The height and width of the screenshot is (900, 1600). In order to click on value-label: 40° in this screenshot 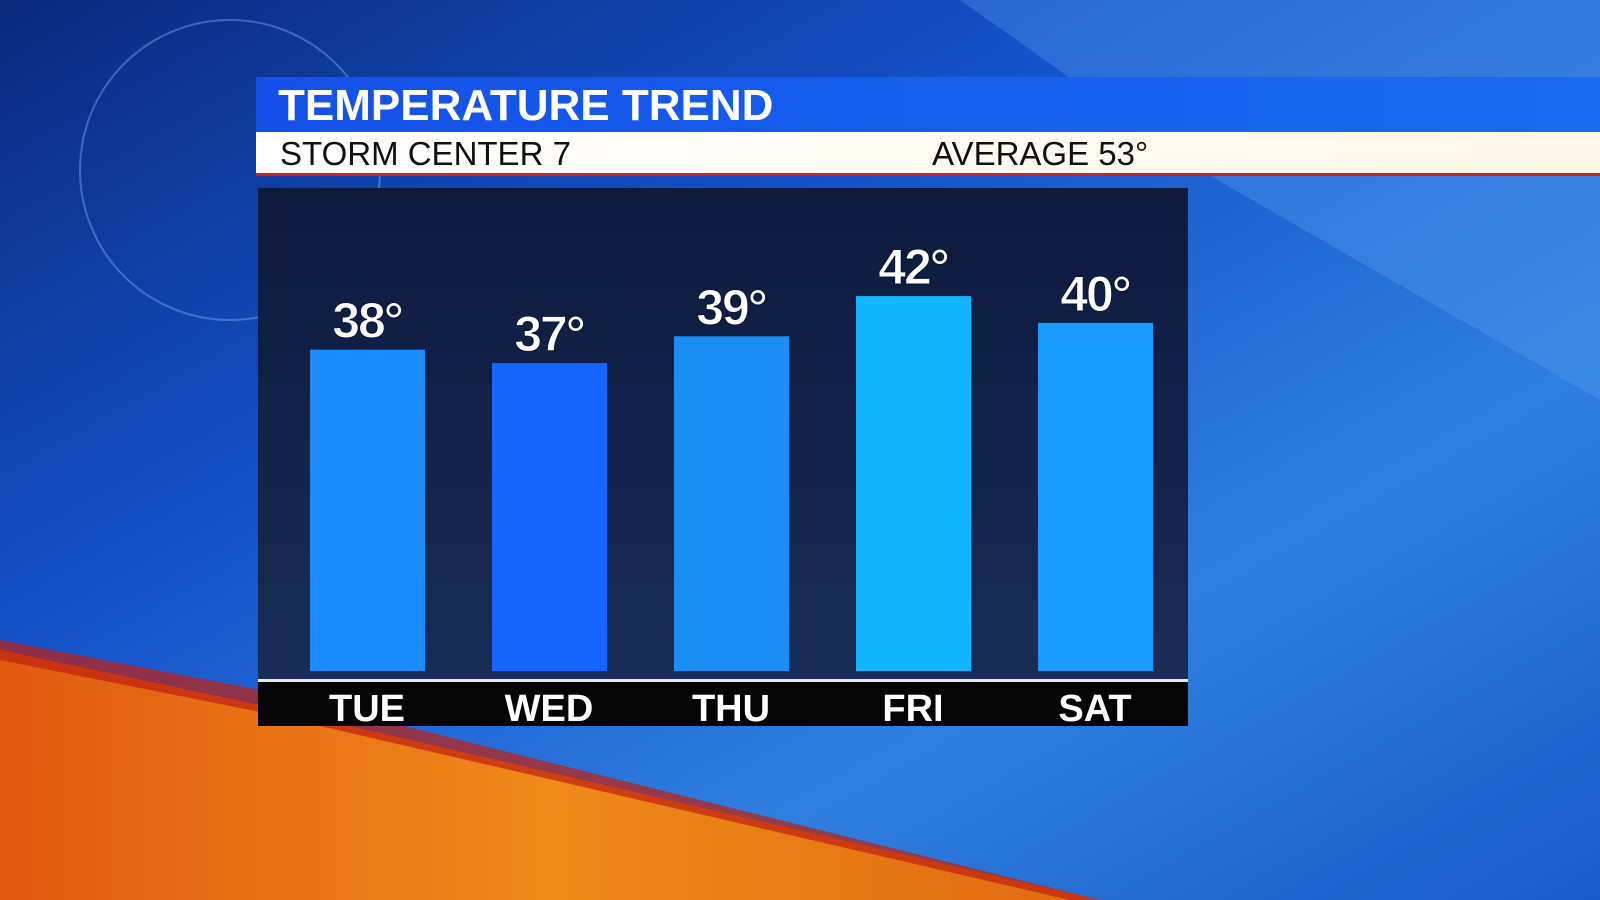, I will do `click(1095, 294)`.